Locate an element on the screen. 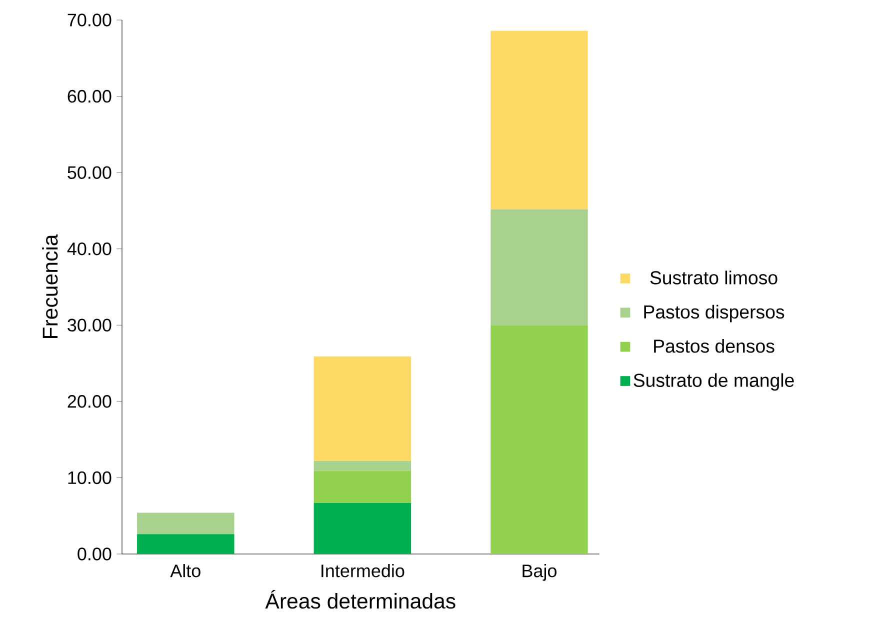 The image size is (872, 633). y-tick-label: 70.00 is located at coordinates (90, 20).